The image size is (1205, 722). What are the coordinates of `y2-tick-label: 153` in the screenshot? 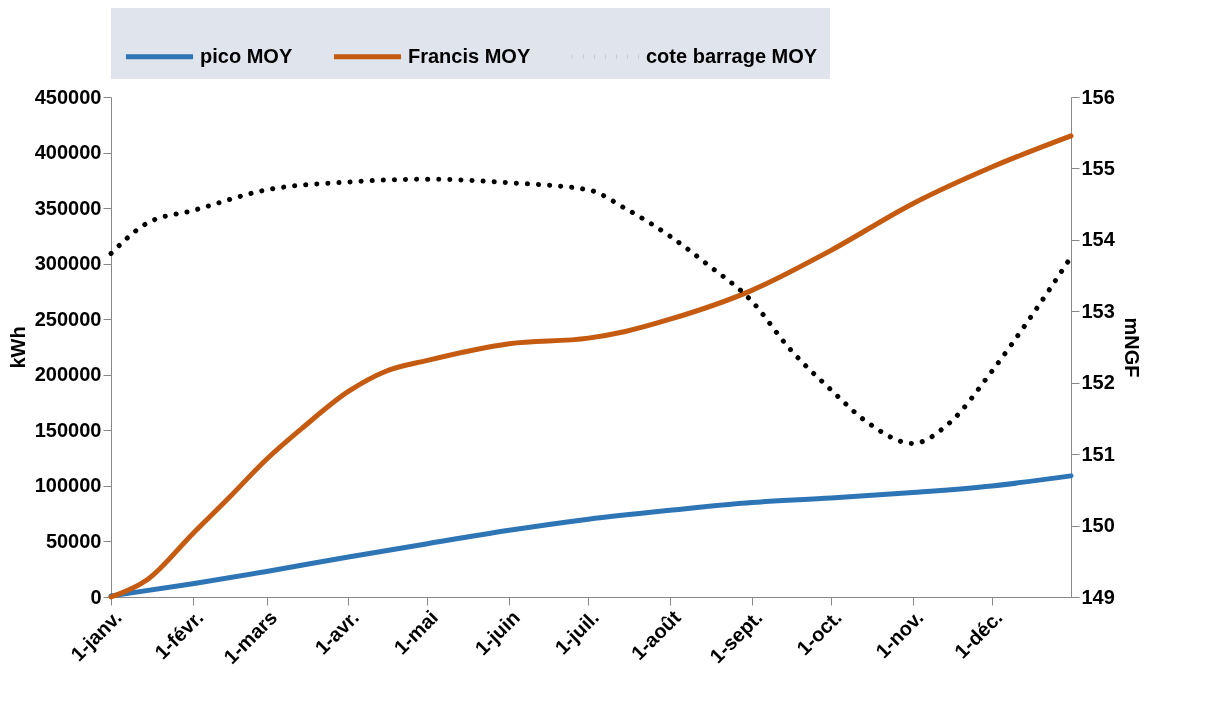 It's located at (1098, 310).